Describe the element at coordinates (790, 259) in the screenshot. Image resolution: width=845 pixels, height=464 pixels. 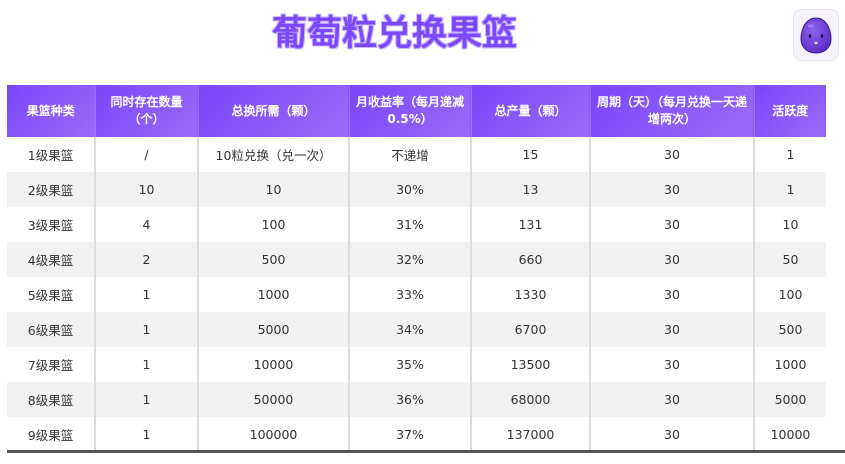
I see `cell-activity: 50` at that location.